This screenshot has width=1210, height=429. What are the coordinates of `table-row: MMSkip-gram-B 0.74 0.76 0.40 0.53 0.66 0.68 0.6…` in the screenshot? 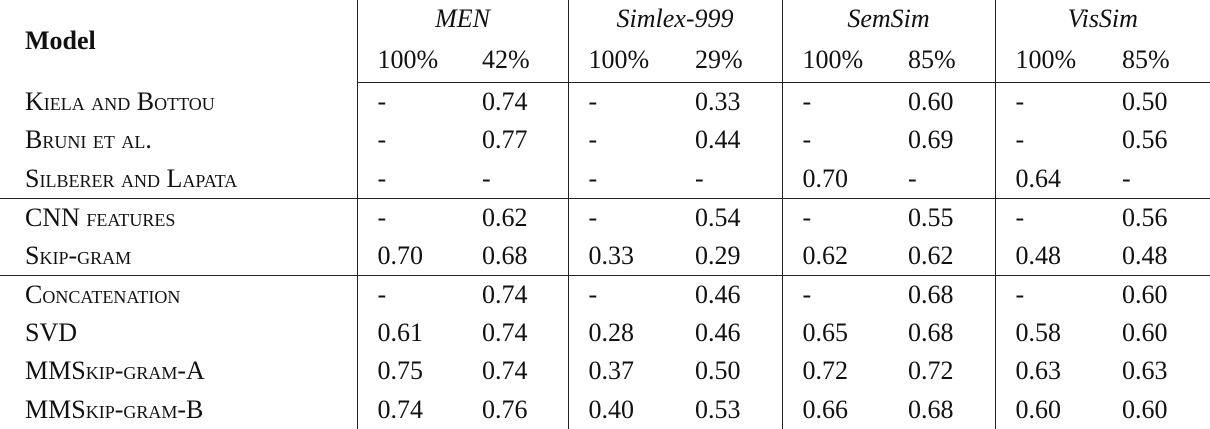 It's located at (605, 409).